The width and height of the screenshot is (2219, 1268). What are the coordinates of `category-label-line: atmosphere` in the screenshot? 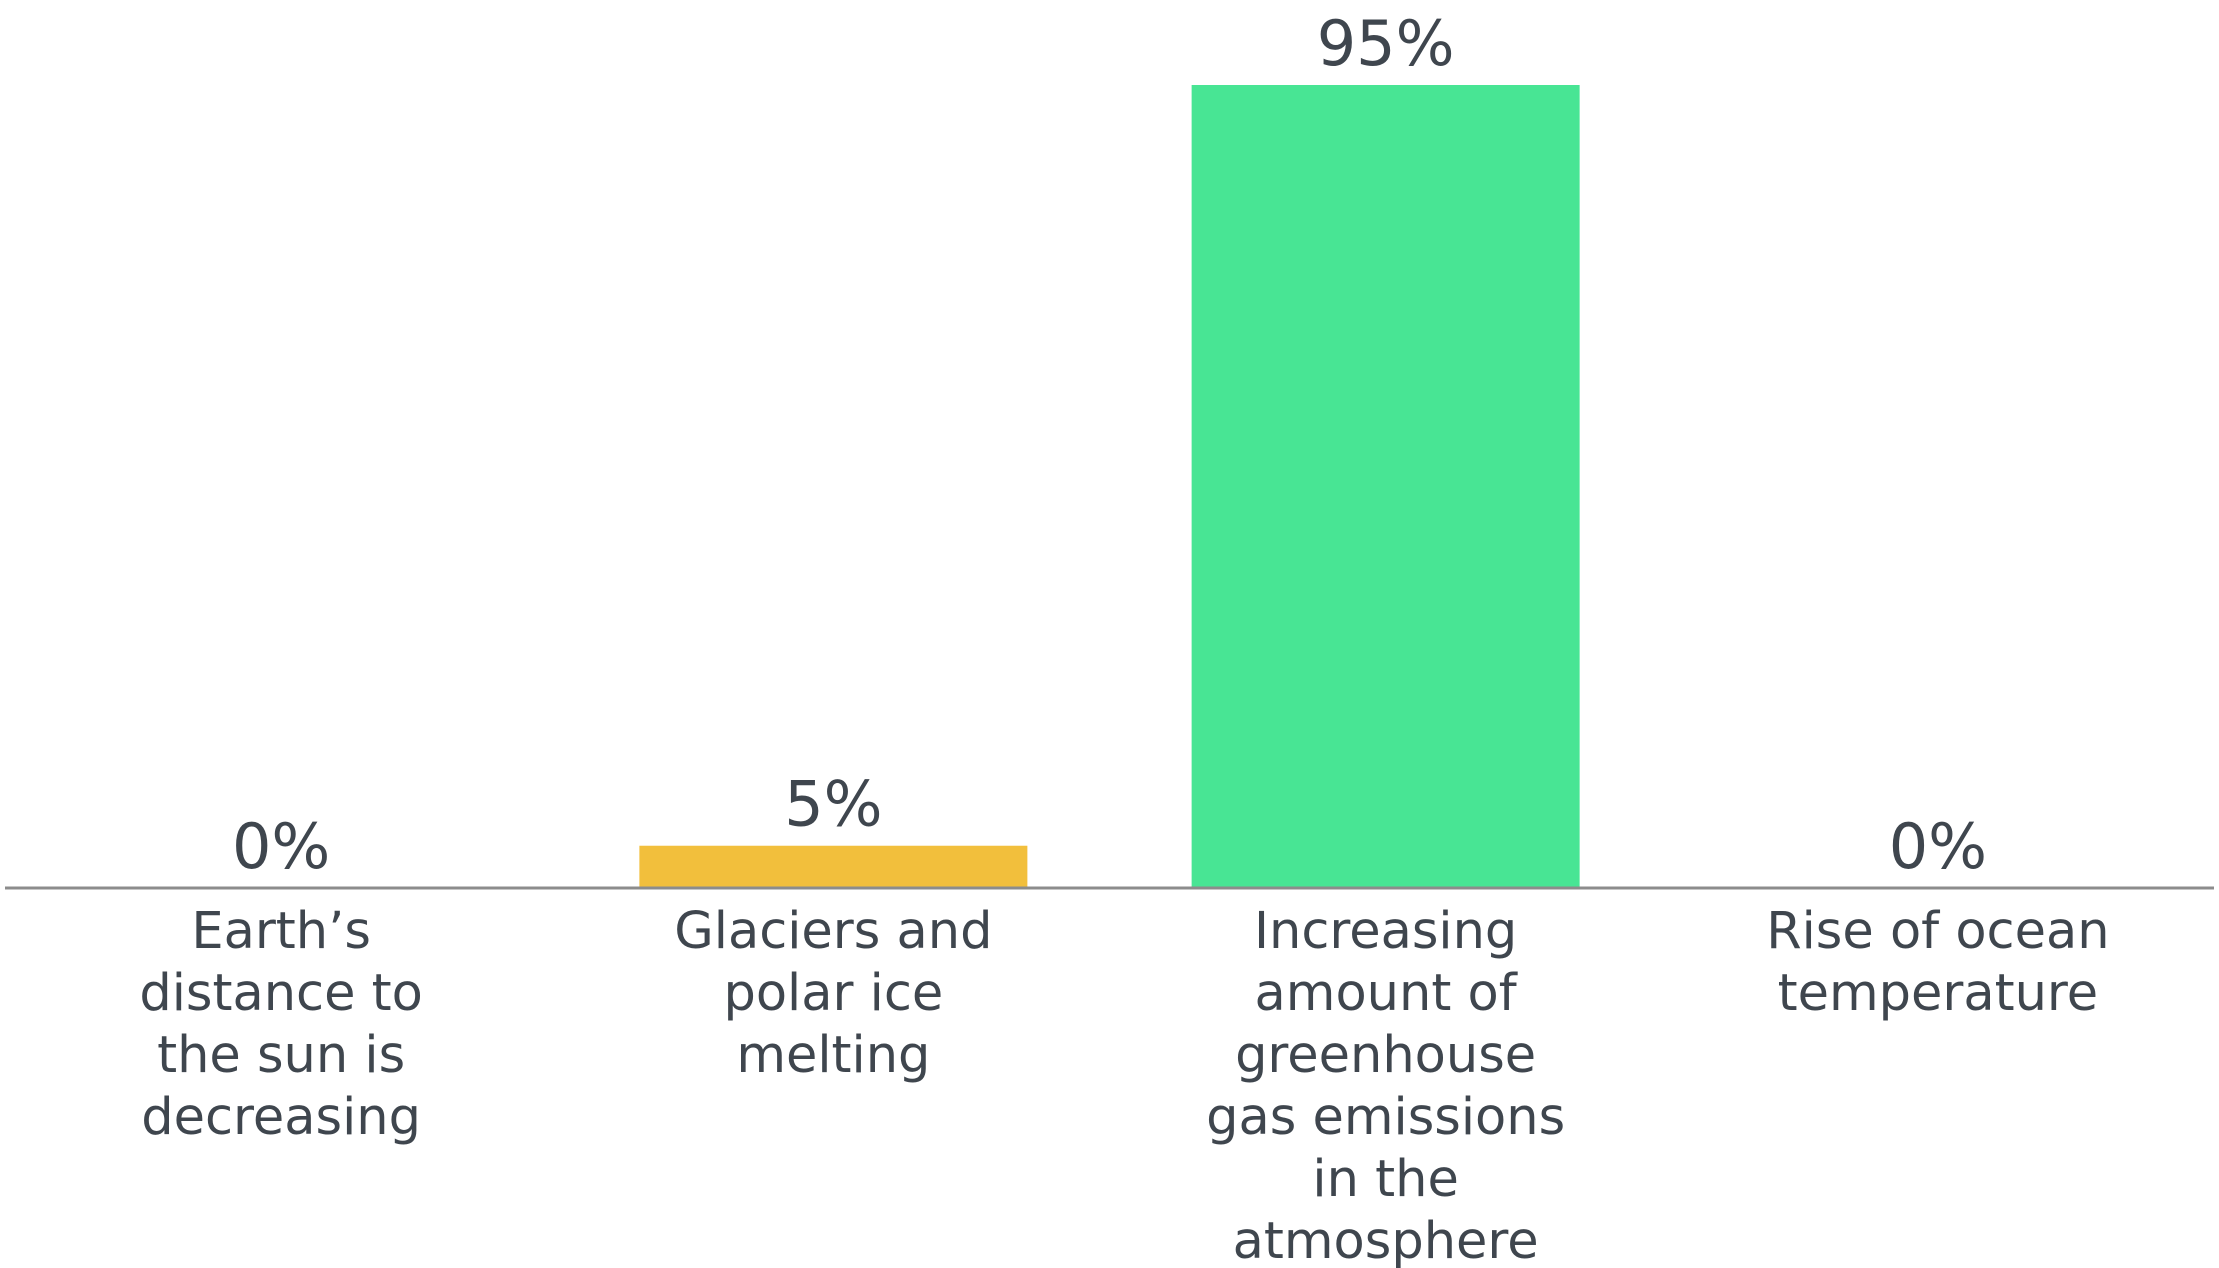 It's located at (1386, 1240).